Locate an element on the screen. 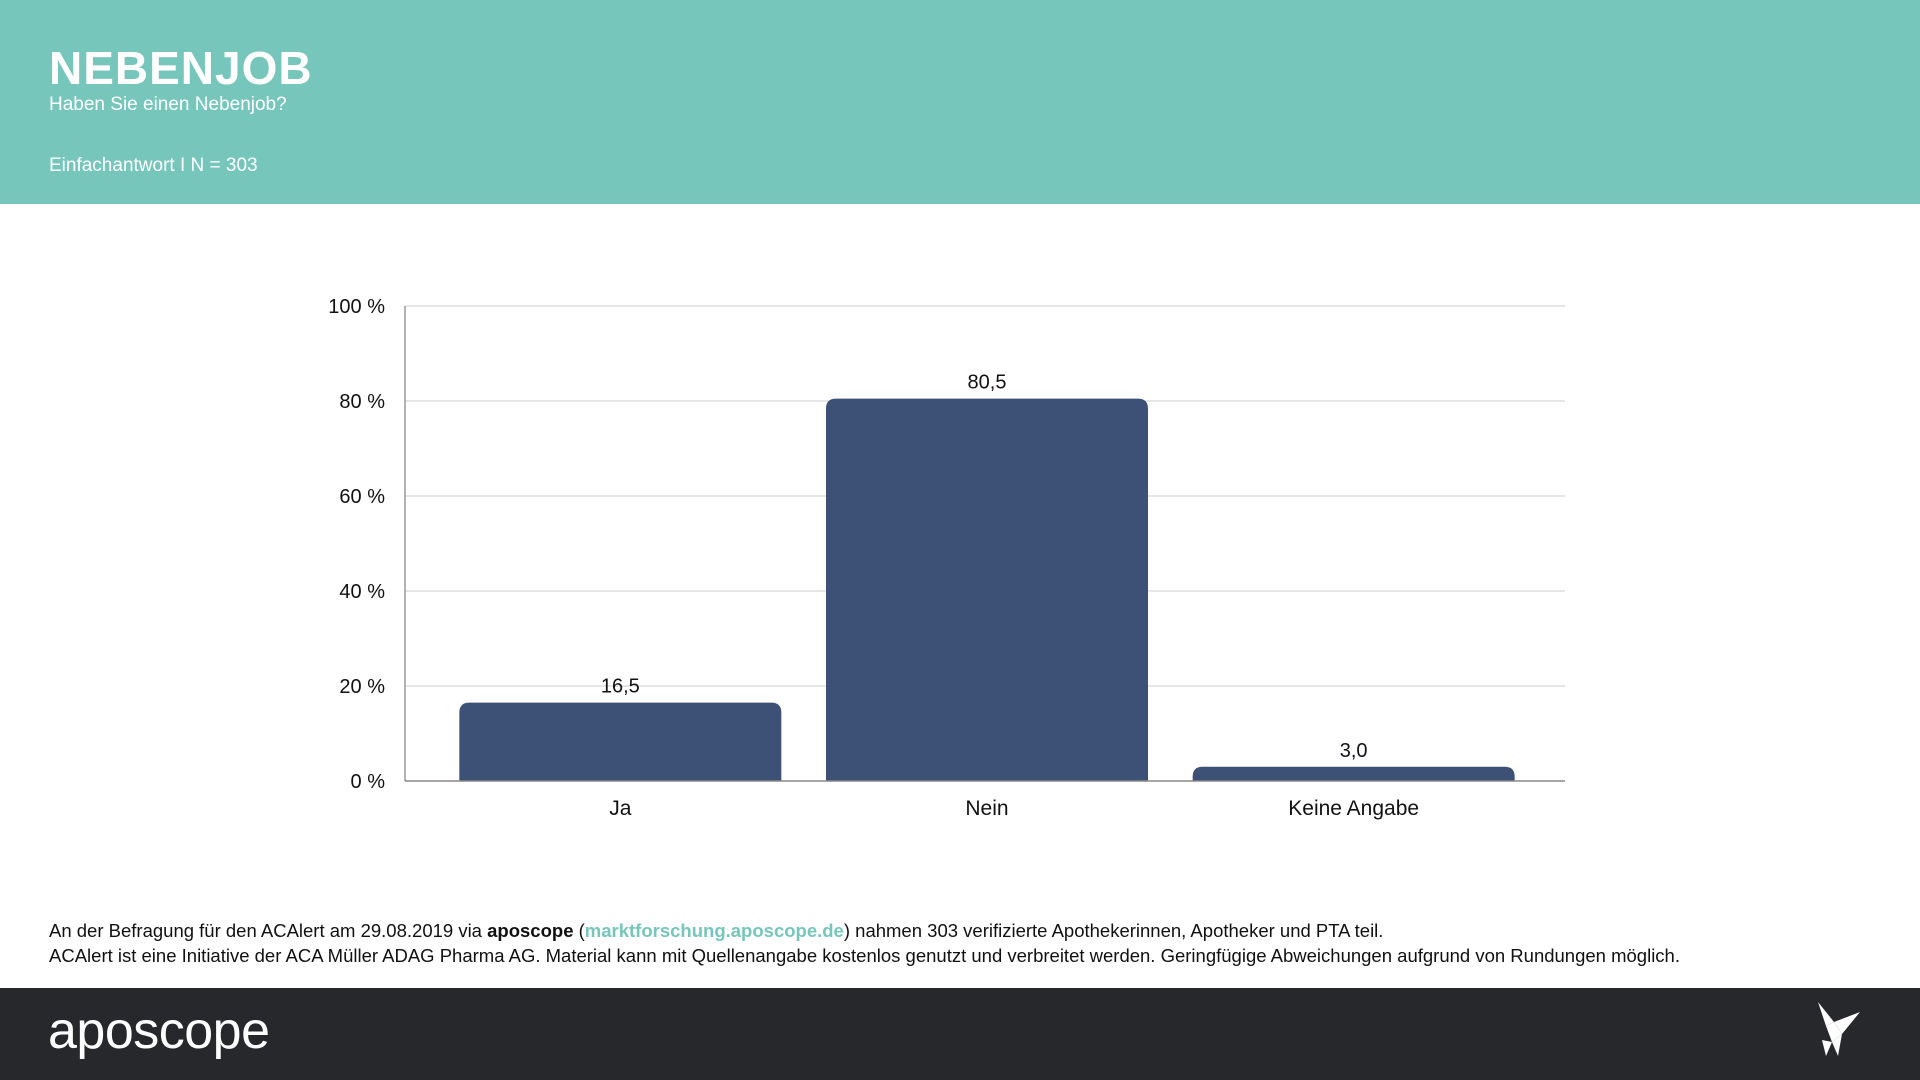 This screenshot has width=1920, height=1080. data-label: 80,5 is located at coordinates (987, 383).